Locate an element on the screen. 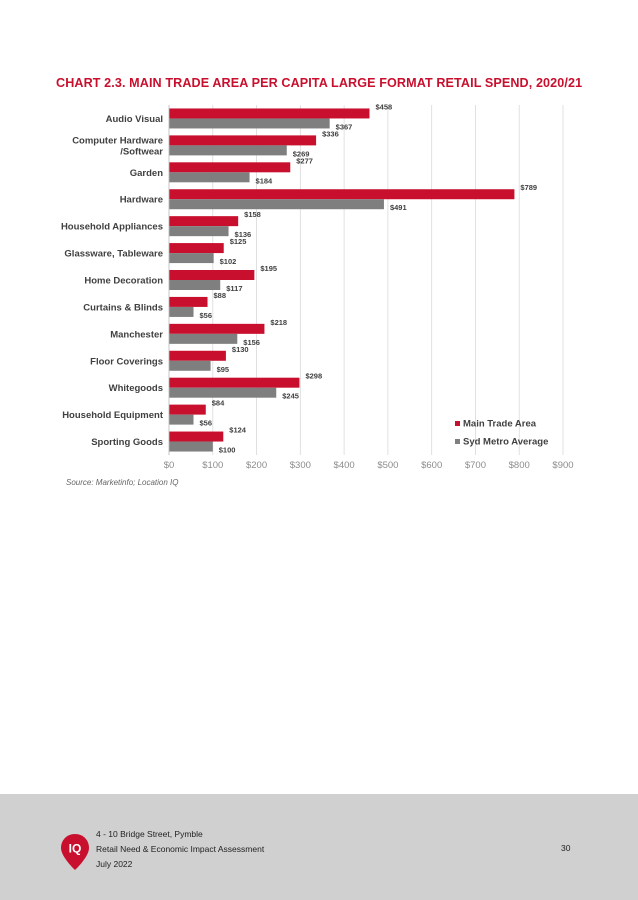 The width and height of the screenshot is (638, 900). category-label: Hardware is located at coordinates (141, 200).